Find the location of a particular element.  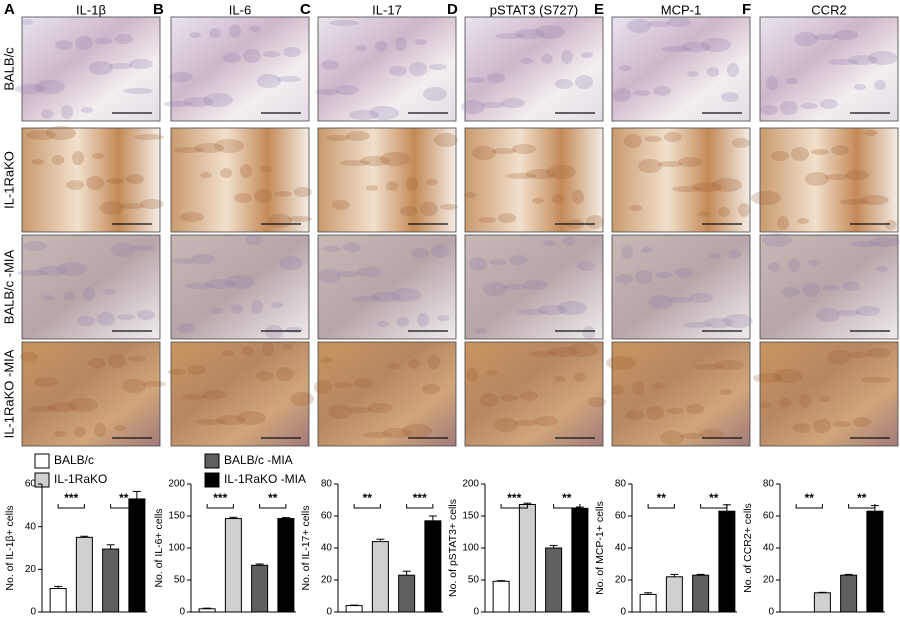

row-label: BALB/c -MIA is located at coordinates (8, 286).